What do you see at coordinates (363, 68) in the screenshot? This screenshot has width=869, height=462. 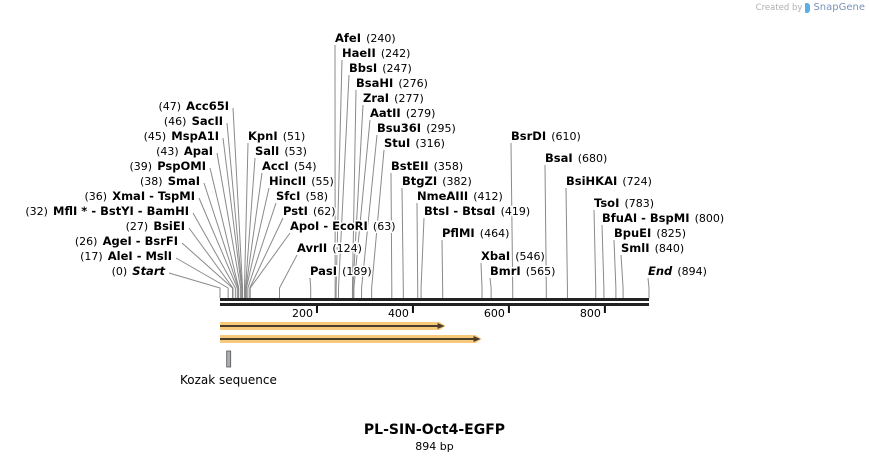 I see `enzyme-name: BbsI` at bounding box center [363, 68].